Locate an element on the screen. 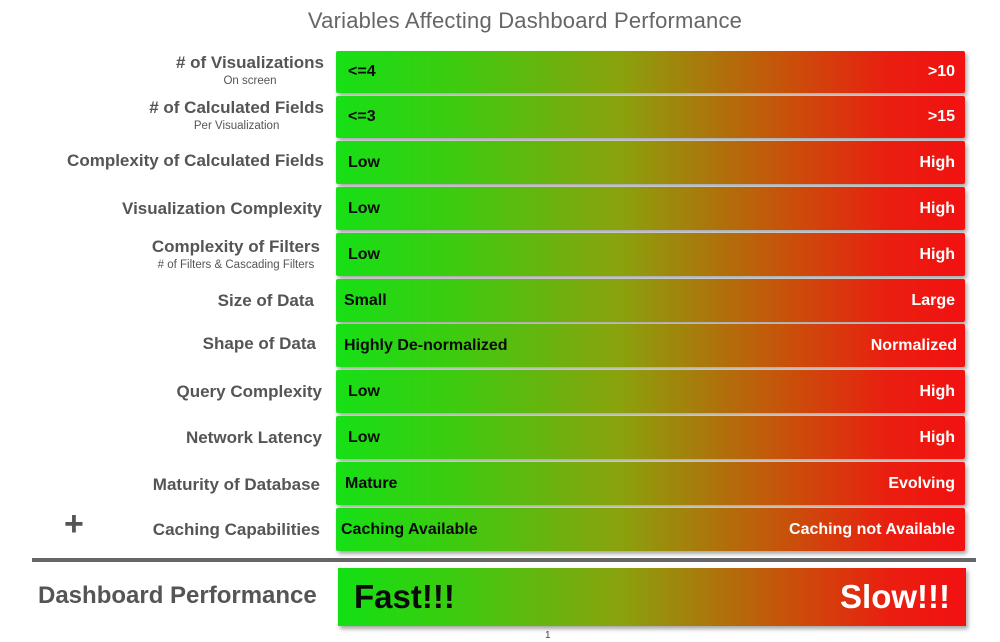 The image size is (1000, 642). row-label: Maturity of Database is located at coordinates (236, 485).